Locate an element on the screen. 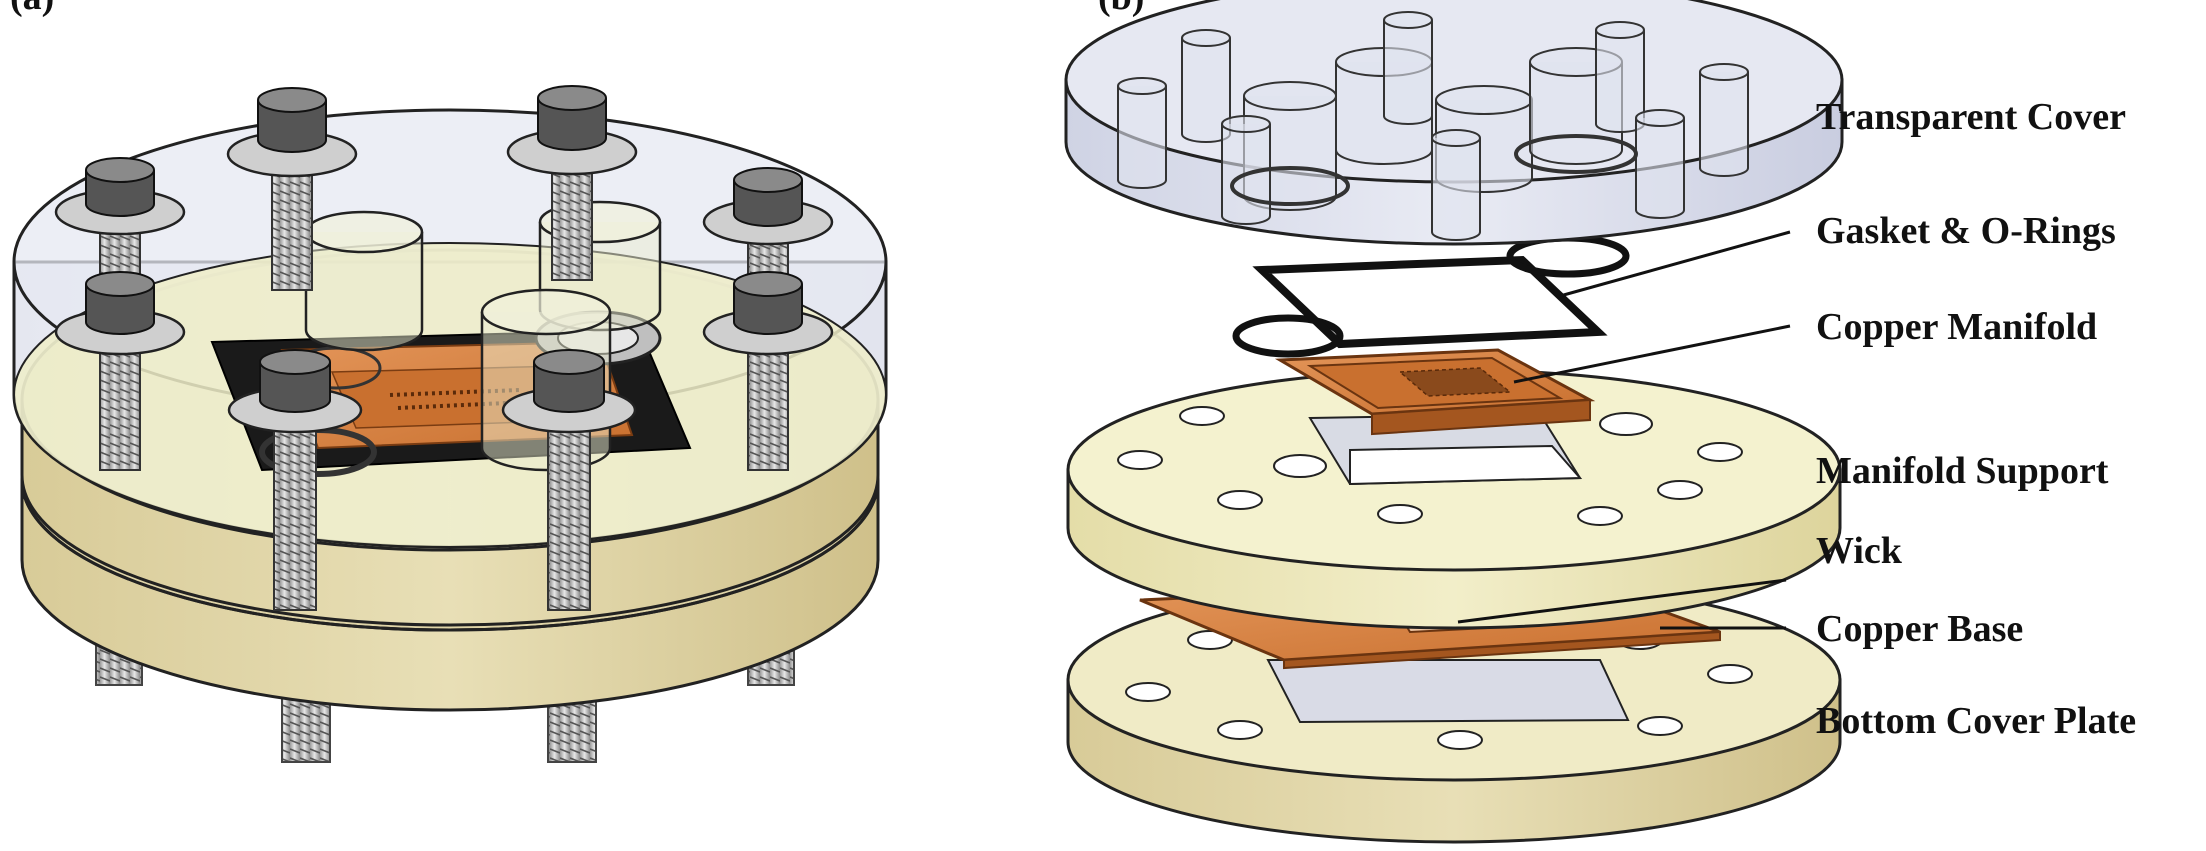 The width and height of the screenshot is (2206, 851). panel-b-tag: (b) is located at coordinates (1121, 8).